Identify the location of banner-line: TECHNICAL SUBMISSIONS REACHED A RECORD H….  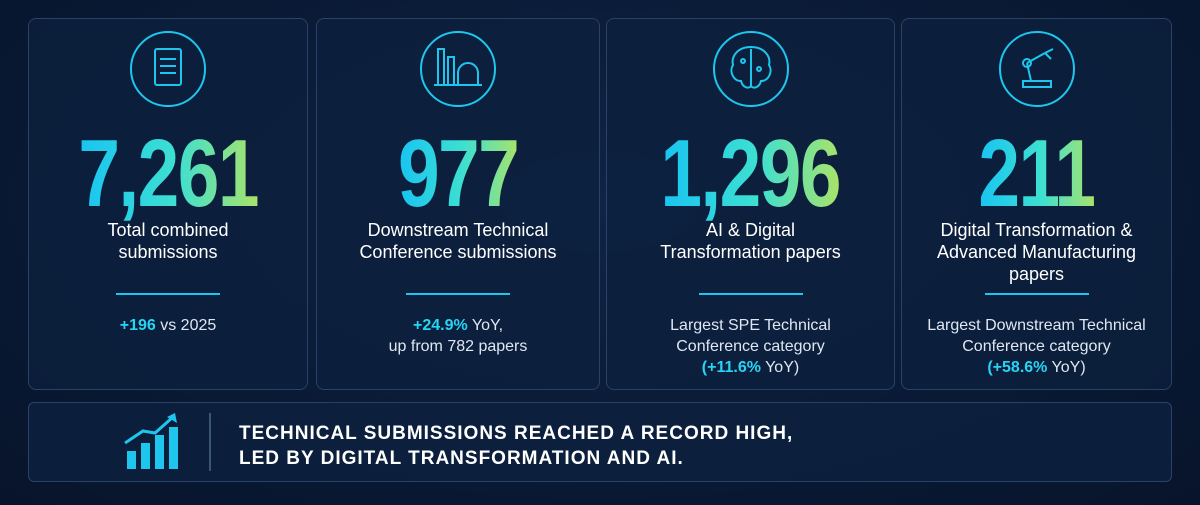
(516, 433).